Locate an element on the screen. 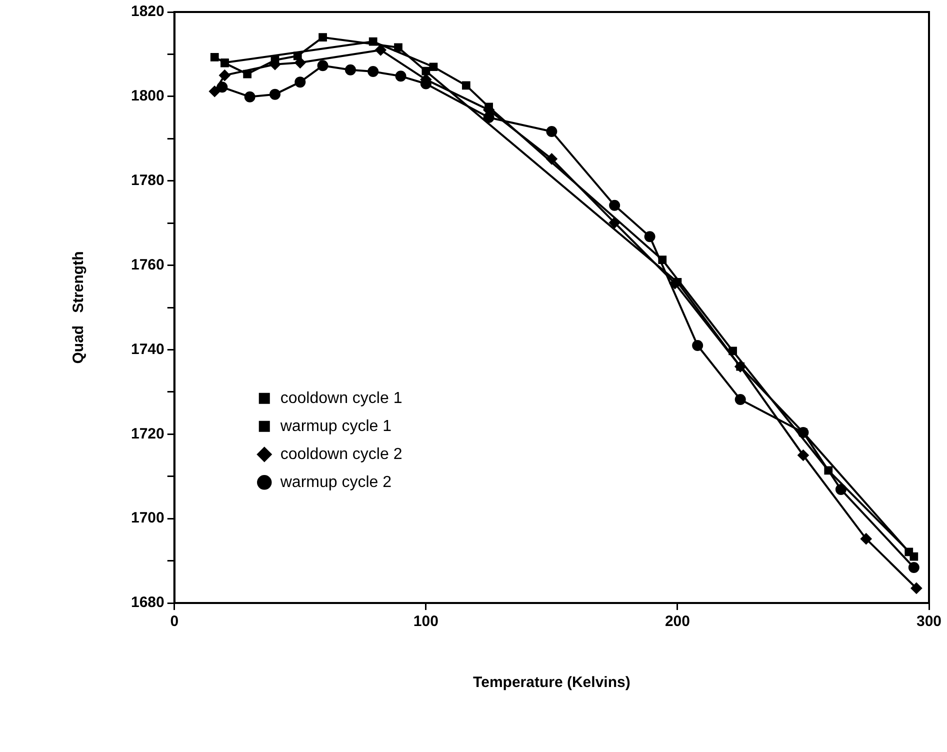 This screenshot has width=947, height=752. y-tick-label: 1720 is located at coordinates (147, 433).